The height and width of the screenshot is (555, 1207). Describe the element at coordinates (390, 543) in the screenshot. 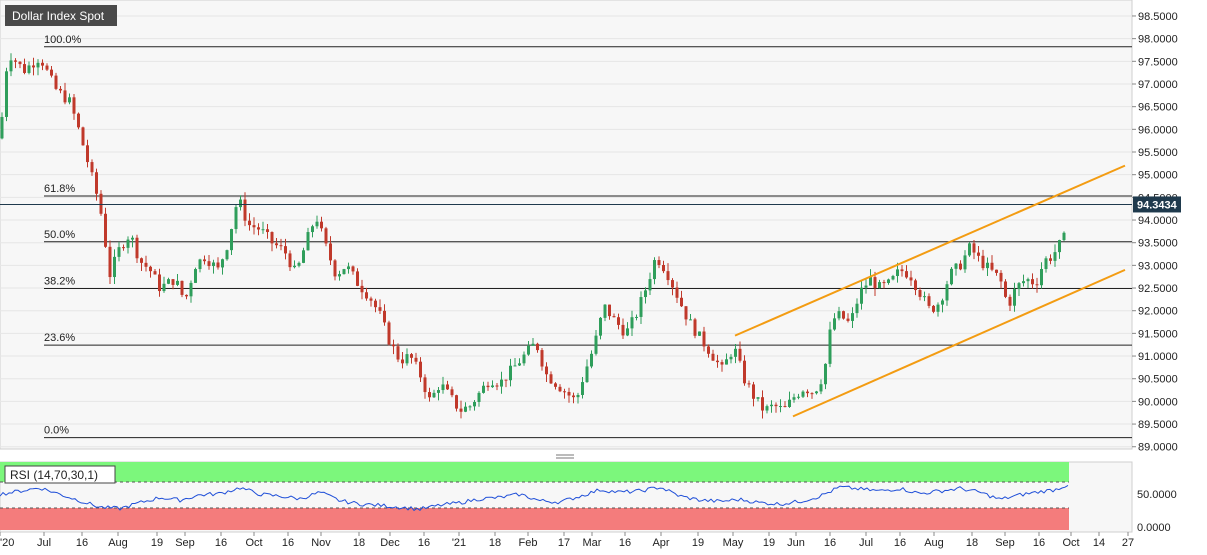

I see `time-tick-label-11: Dec` at that location.